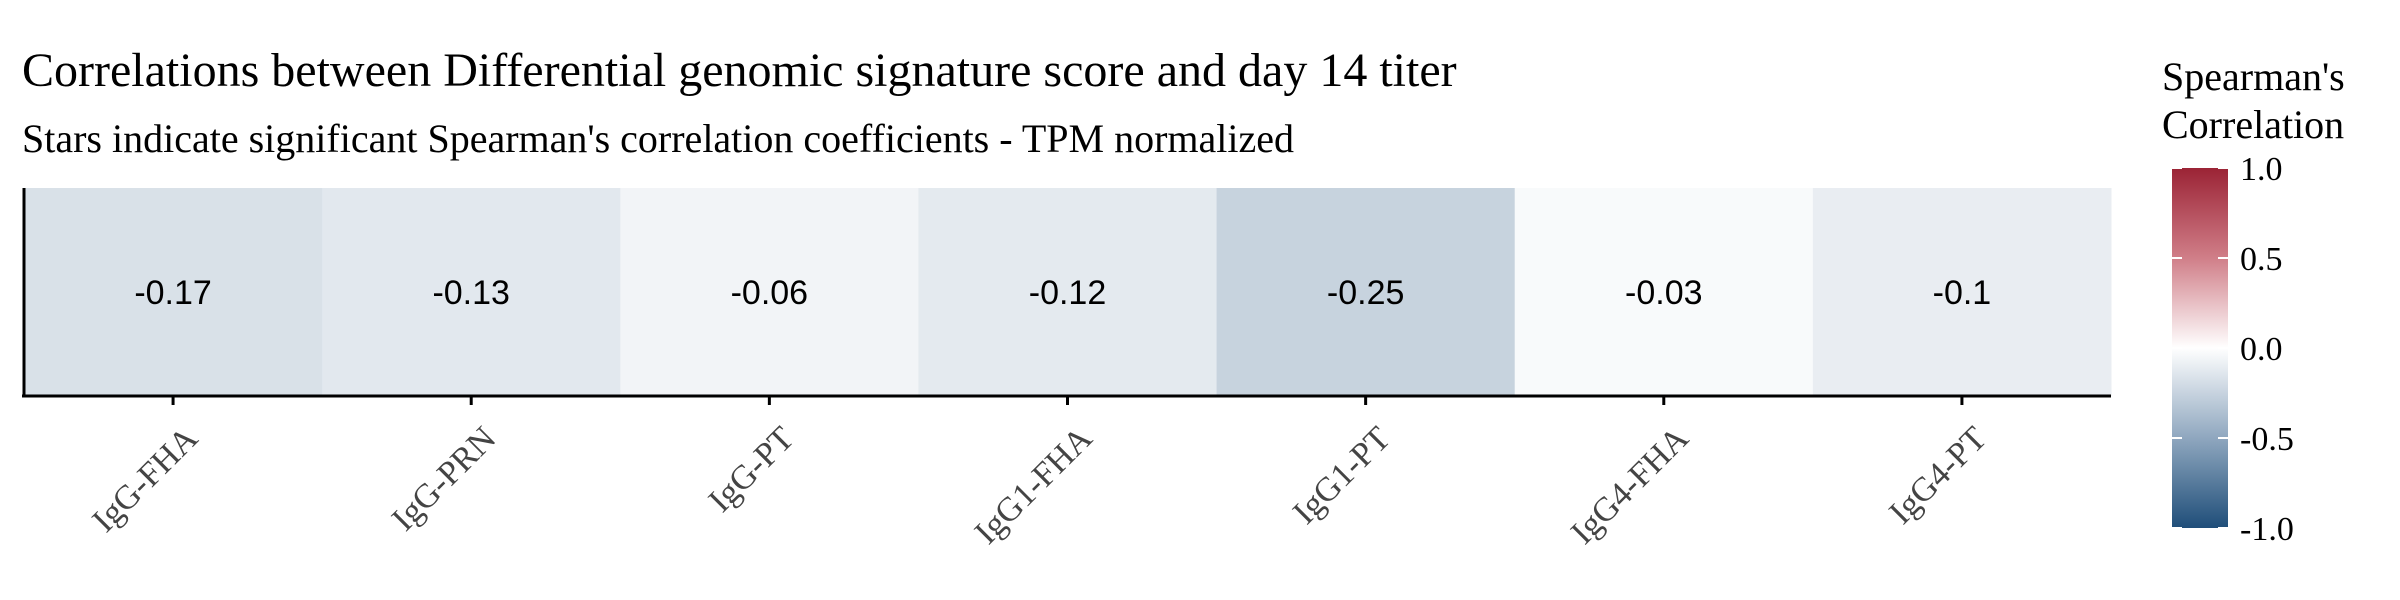 Image resolution: width=2400 pixels, height=600 pixels. Describe the element at coordinates (1034, 486) in the screenshot. I see `x-tick-label: IgG1-FHA` at that location.